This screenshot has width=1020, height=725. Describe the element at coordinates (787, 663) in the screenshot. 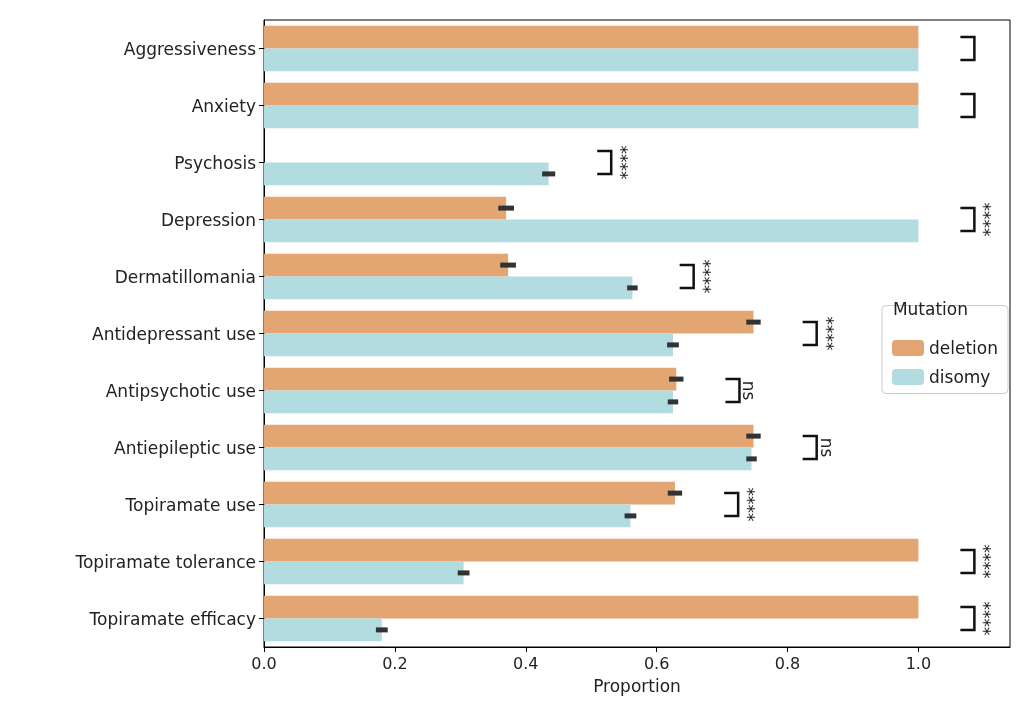

I see `x-tick-label: 0.8` at that location.